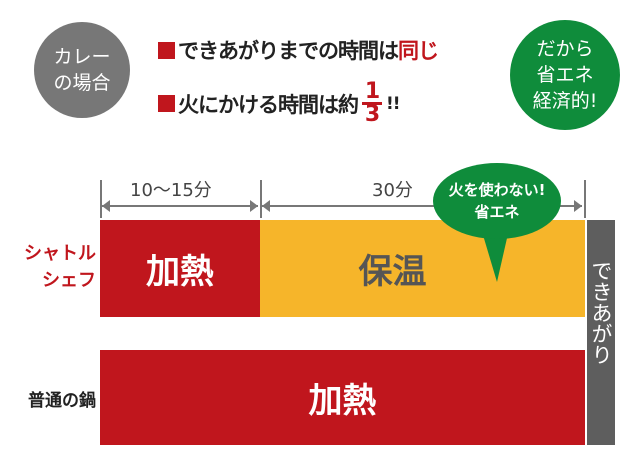 The height and width of the screenshot is (472, 640). What do you see at coordinates (601, 312) in the screenshot?
I see `done-label: できあがり` at bounding box center [601, 312].